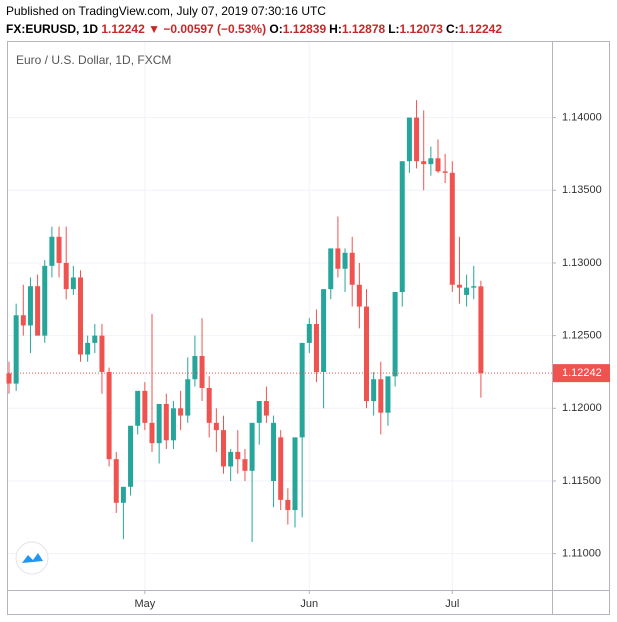 The height and width of the screenshot is (622, 617). What do you see at coordinates (93, 60) in the screenshot?
I see `chart-title: Euro / U.S. Dollar, 1D, FXCM` at bounding box center [93, 60].